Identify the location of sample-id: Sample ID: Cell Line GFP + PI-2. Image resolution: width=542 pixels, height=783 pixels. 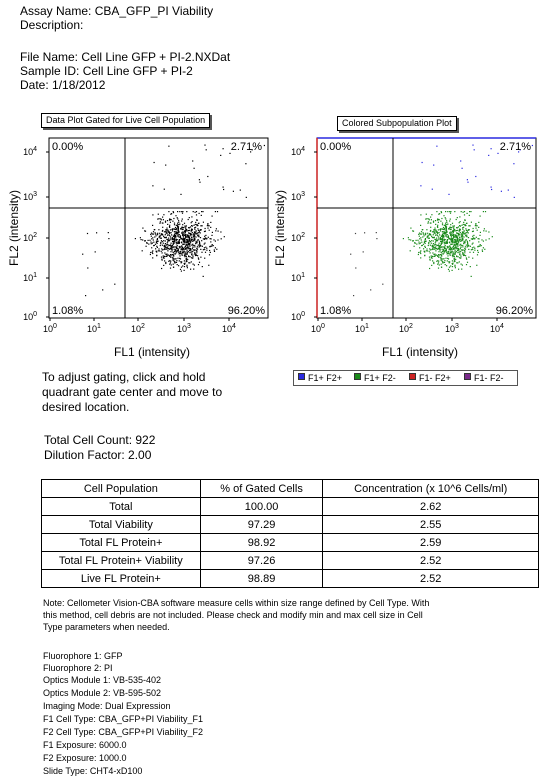
(106, 71).